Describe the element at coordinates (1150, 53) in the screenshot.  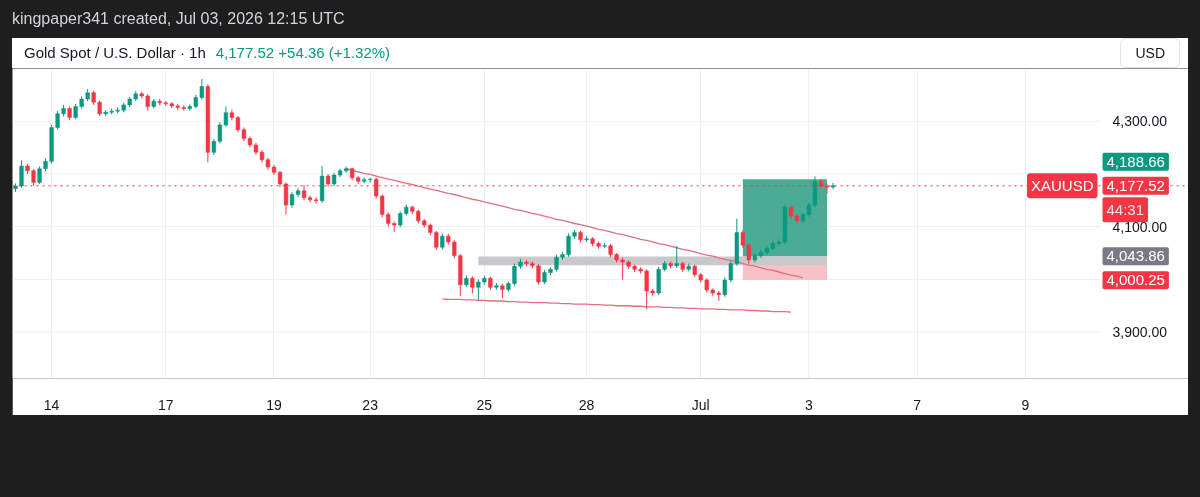
I see `y-axis-title: USD` at that location.